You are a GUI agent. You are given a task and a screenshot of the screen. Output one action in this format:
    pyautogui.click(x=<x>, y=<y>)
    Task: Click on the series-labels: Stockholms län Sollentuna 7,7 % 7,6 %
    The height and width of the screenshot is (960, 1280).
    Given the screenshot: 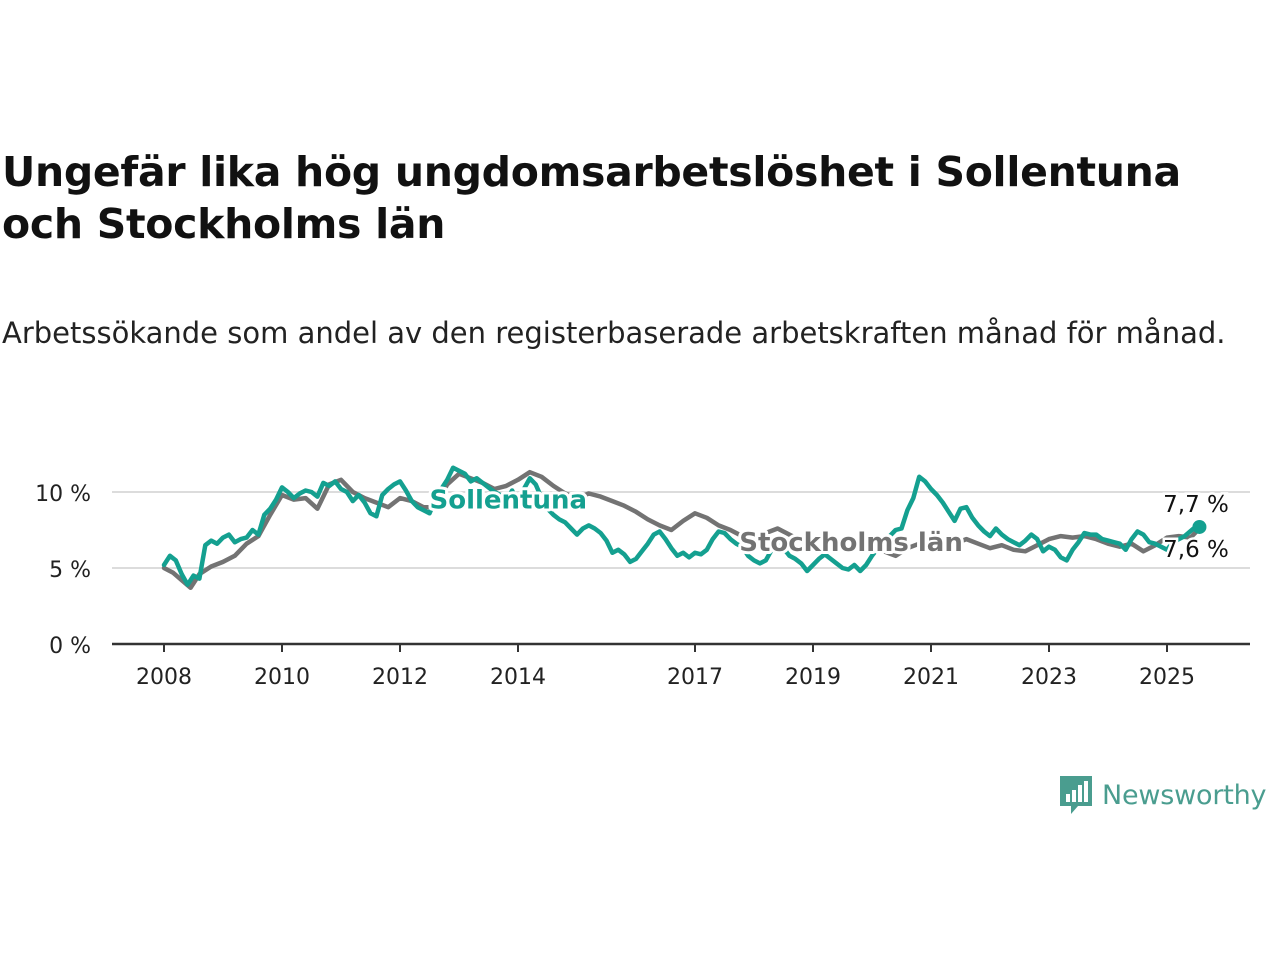 What is the action you would take?
    pyautogui.click(x=829, y=524)
    